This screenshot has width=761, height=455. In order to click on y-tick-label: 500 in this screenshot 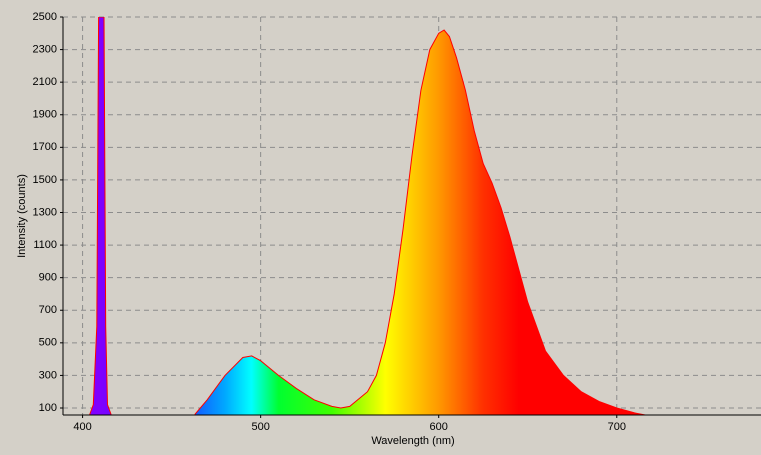, I will do `click(48, 343)`.